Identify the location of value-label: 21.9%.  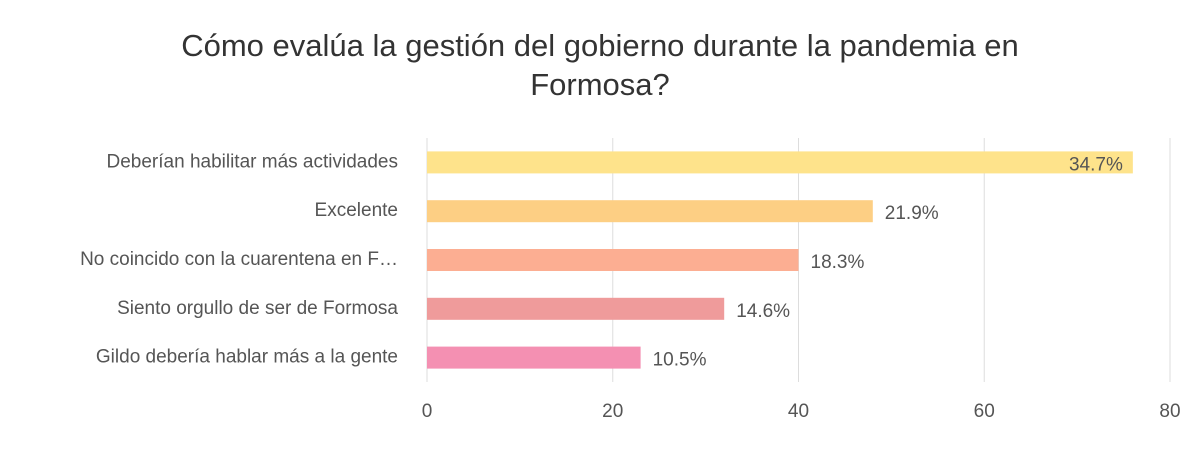
(912, 213).